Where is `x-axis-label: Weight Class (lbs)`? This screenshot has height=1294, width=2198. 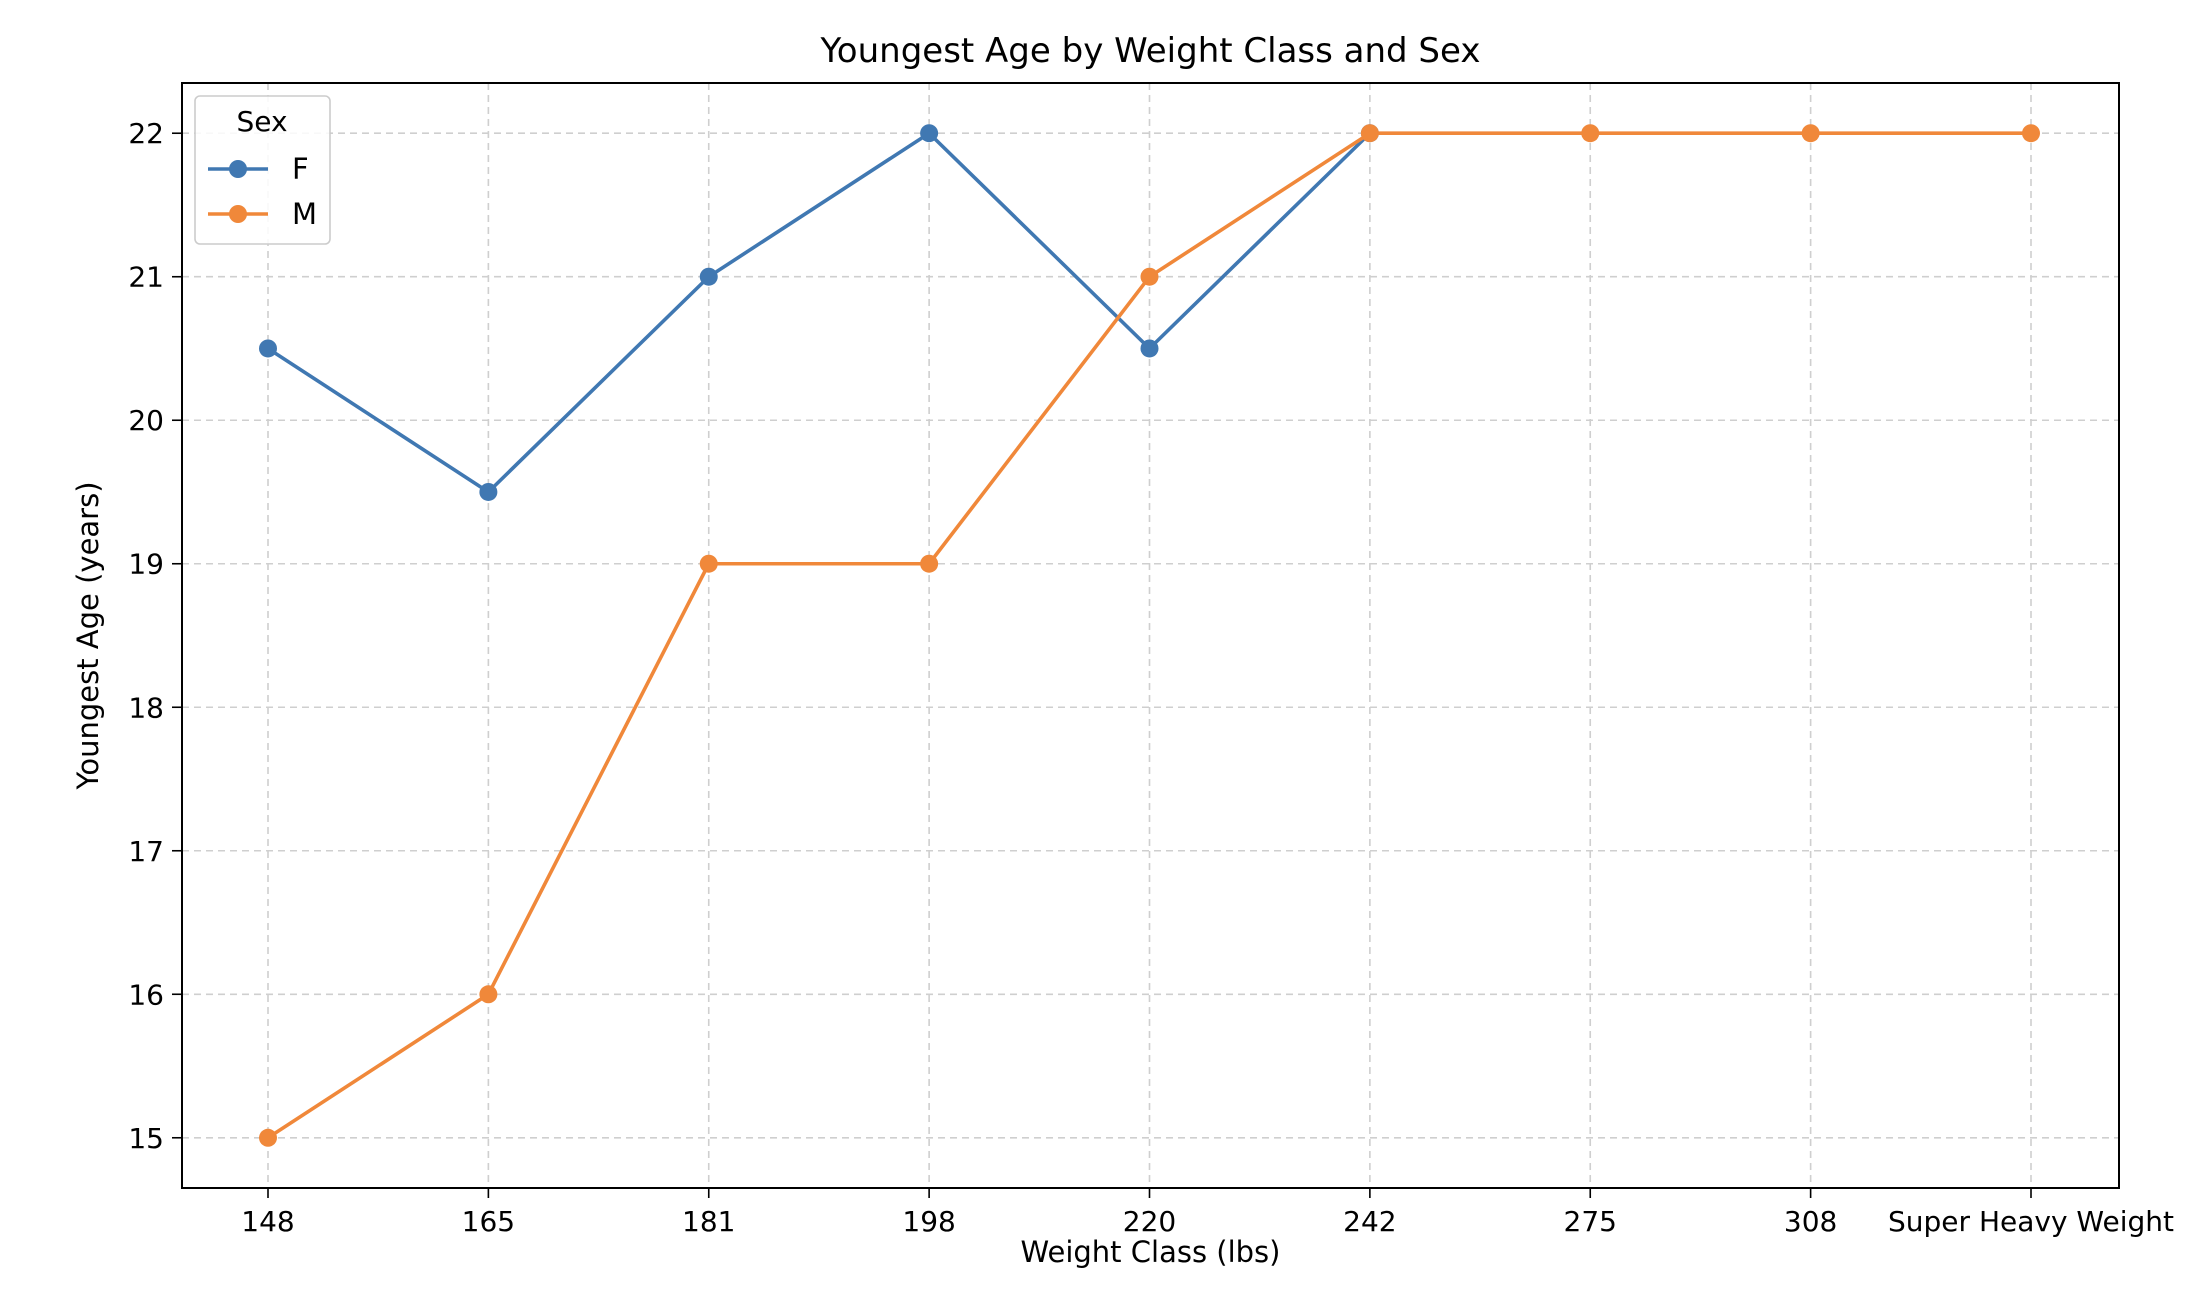 x-axis-label: Weight Class (lbs) is located at coordinates (1151, 1252).